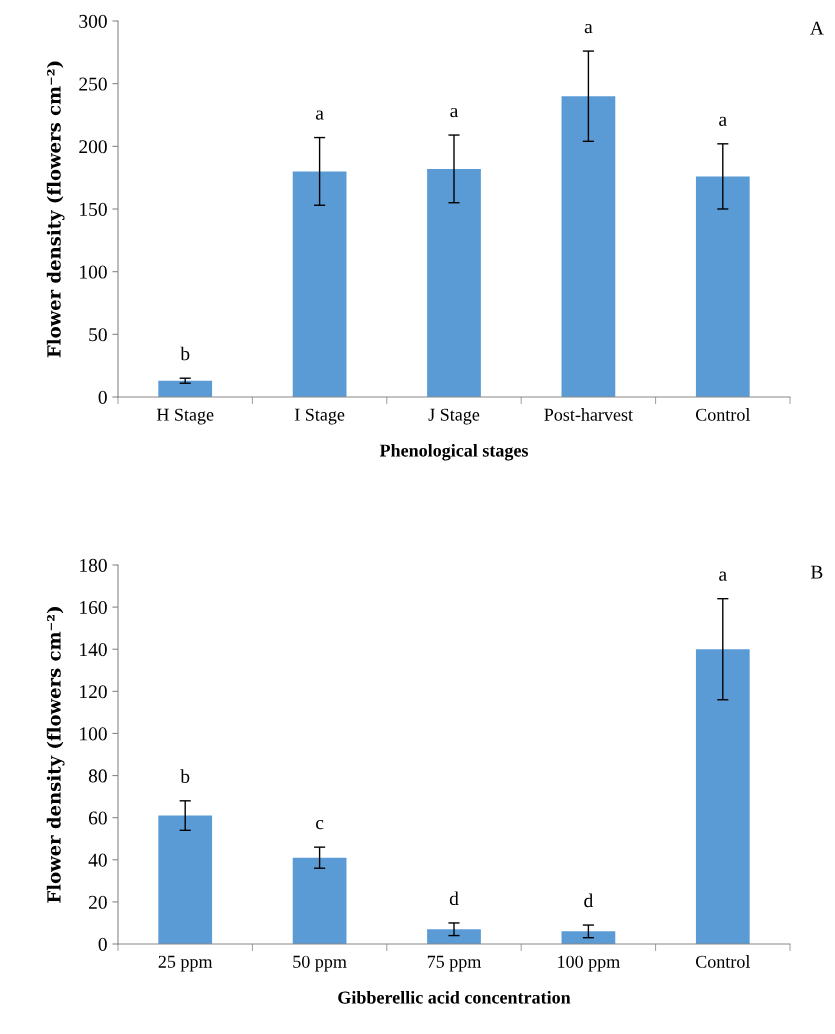  What do you see at coordinates (97, 776) in the screenshot?
I see `y-tick-label: 80` at bounding box center [97, 776].